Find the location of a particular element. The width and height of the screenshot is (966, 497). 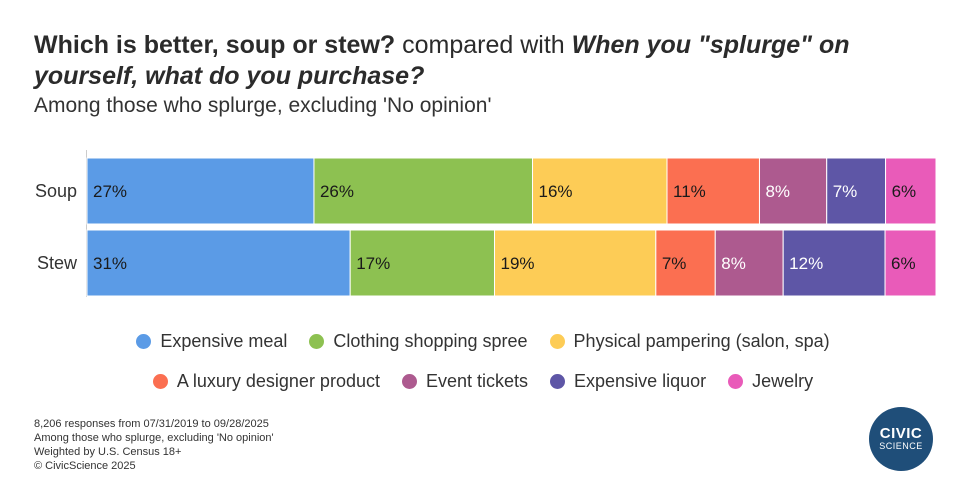

legend-label-expensive-liquor: Expensive liquor is located at coordinates (640, 380).